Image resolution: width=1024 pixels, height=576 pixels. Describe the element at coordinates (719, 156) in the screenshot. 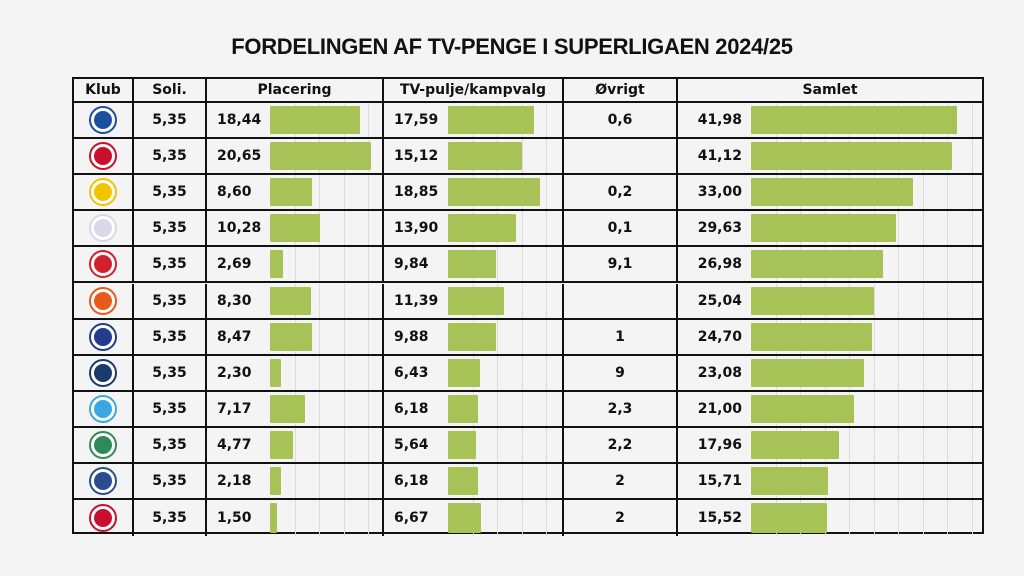

I see `samlet-value: 41,12` at that location.